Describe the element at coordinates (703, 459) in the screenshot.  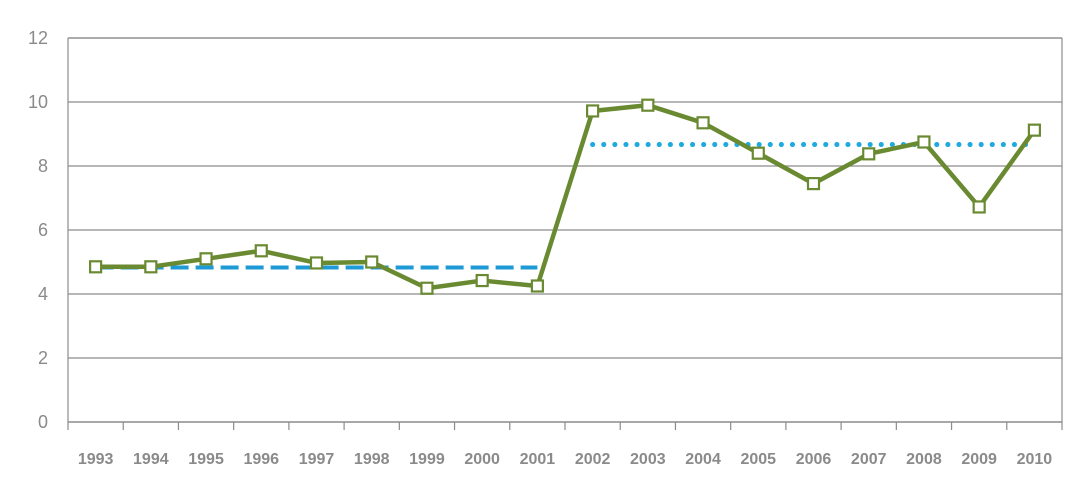
I see `x-tick-label: 2004` at that location.